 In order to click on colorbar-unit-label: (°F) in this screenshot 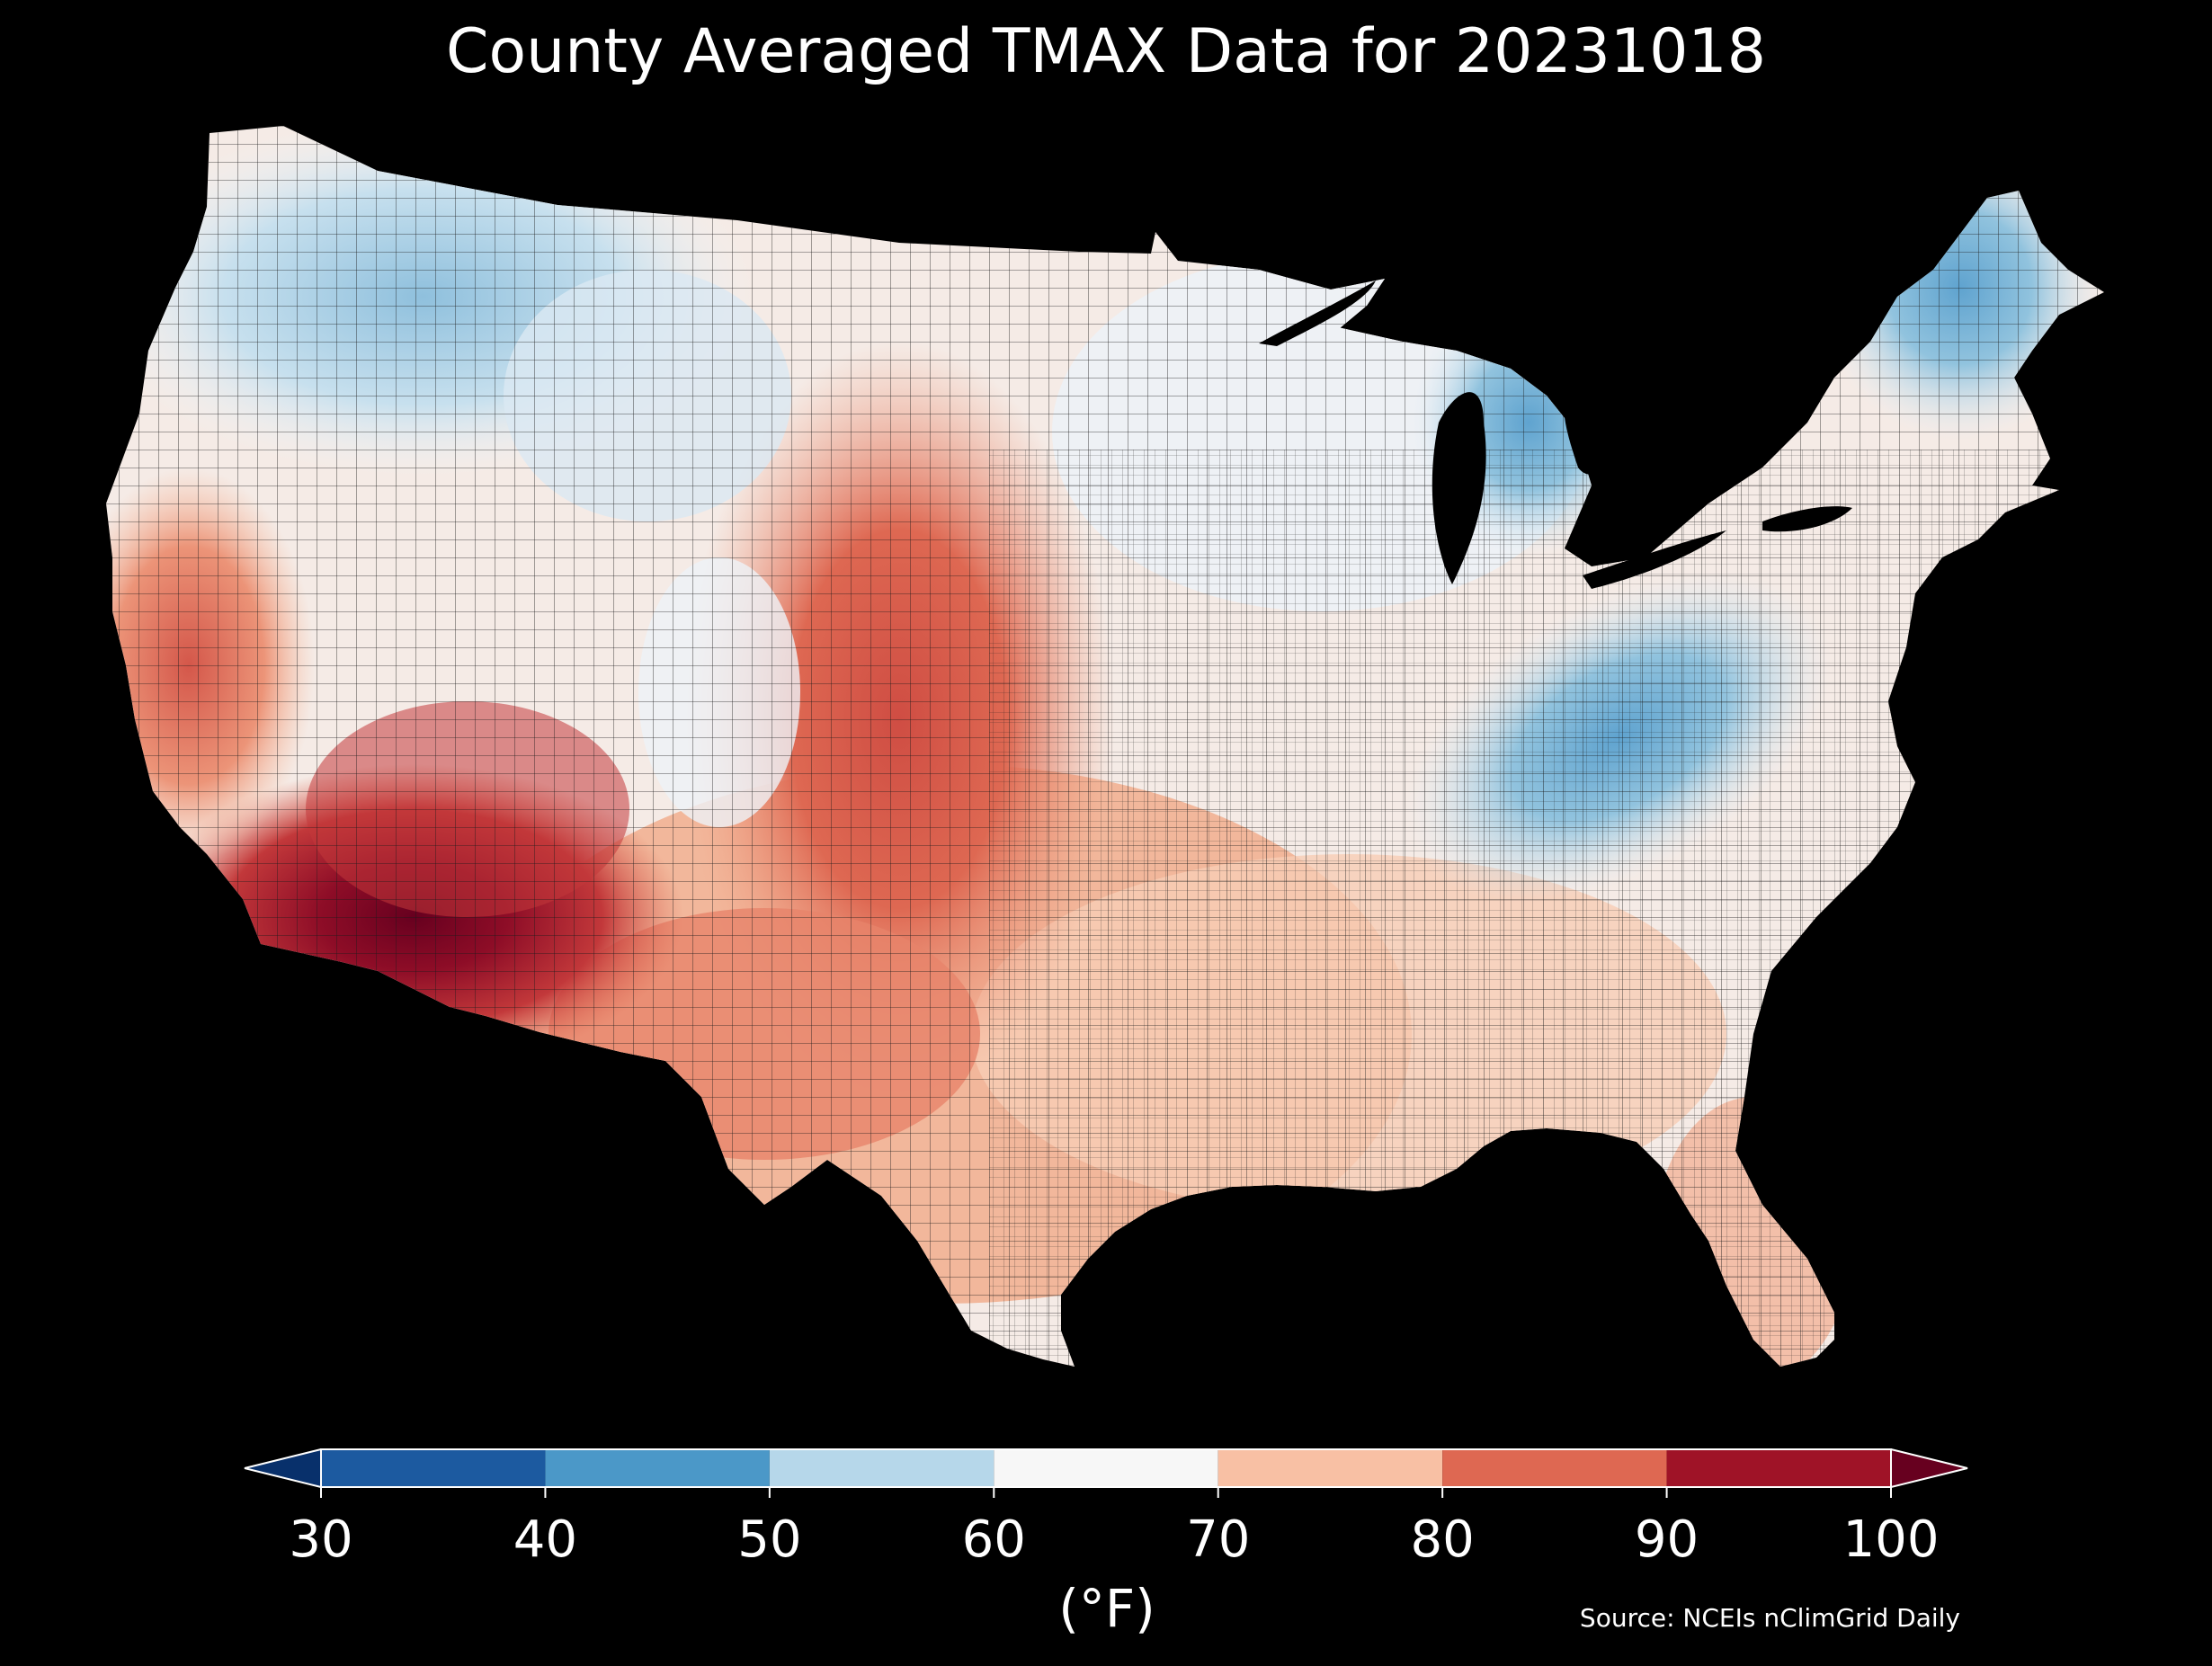, I will do `click(1106, 1609)`.